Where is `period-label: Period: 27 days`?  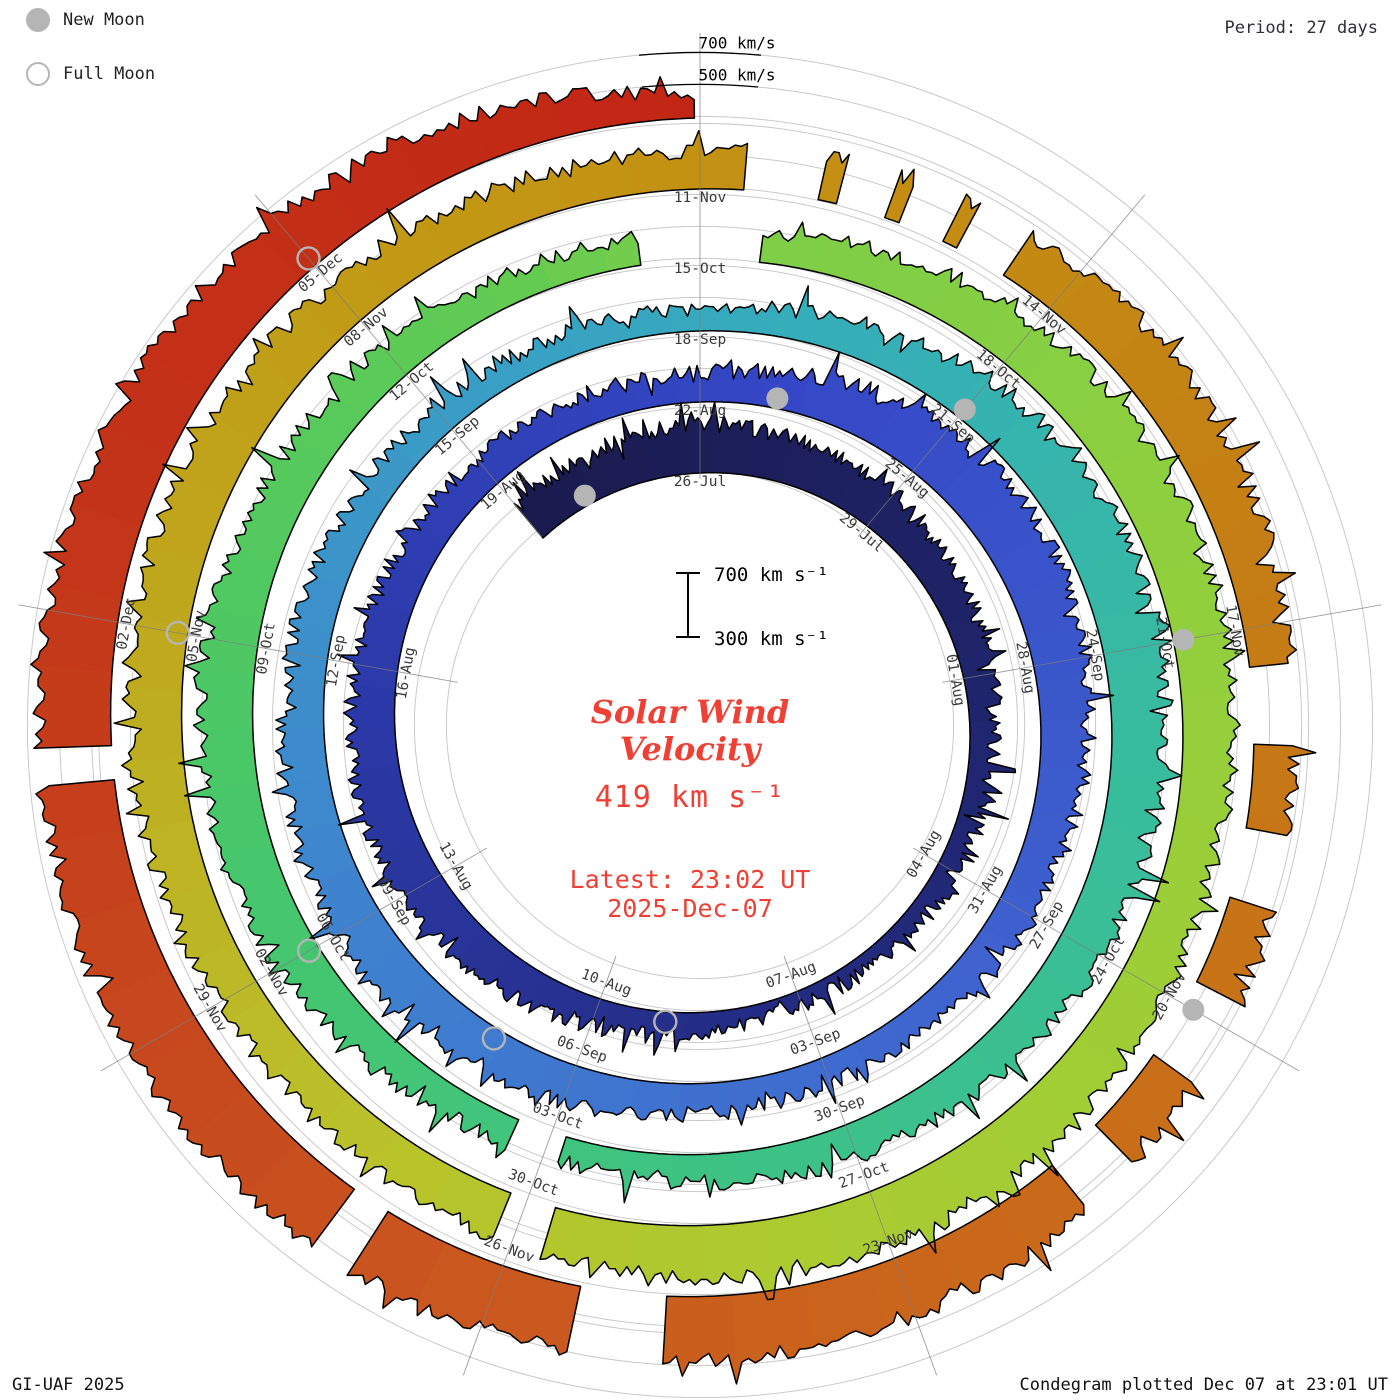
period-label: Period: 27 days is located at coordinates (1301, 28).